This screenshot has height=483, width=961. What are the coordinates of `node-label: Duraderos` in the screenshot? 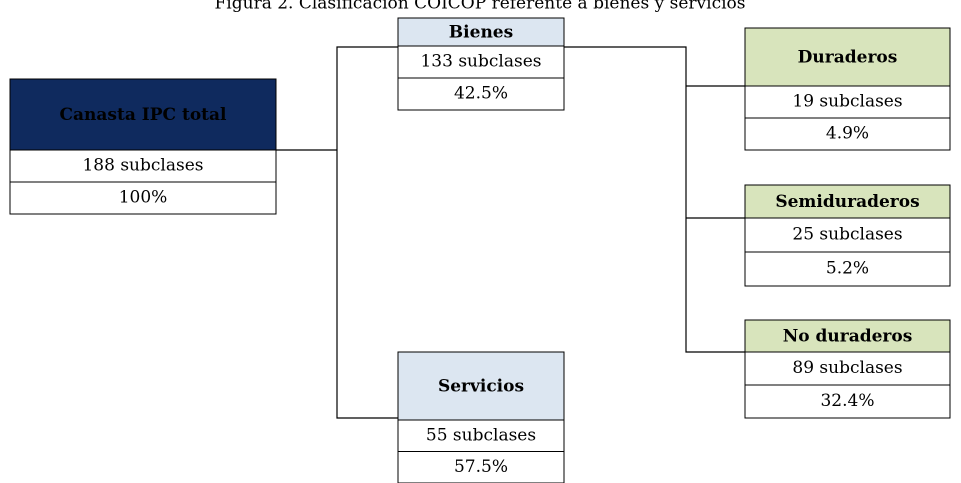 It's located at (848, 58).